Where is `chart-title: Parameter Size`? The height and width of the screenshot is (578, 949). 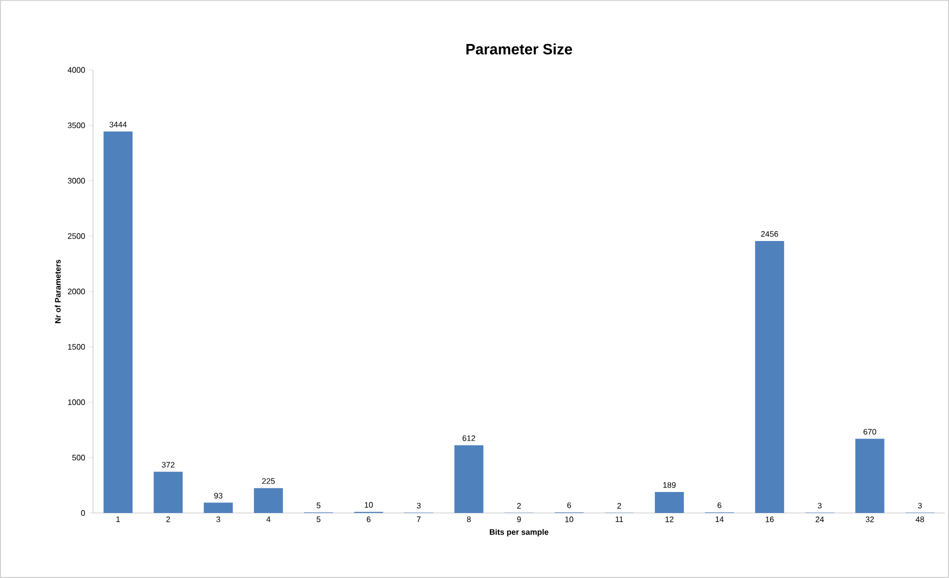 chart-title: Parameter Size is located at coordinates (519, 49).